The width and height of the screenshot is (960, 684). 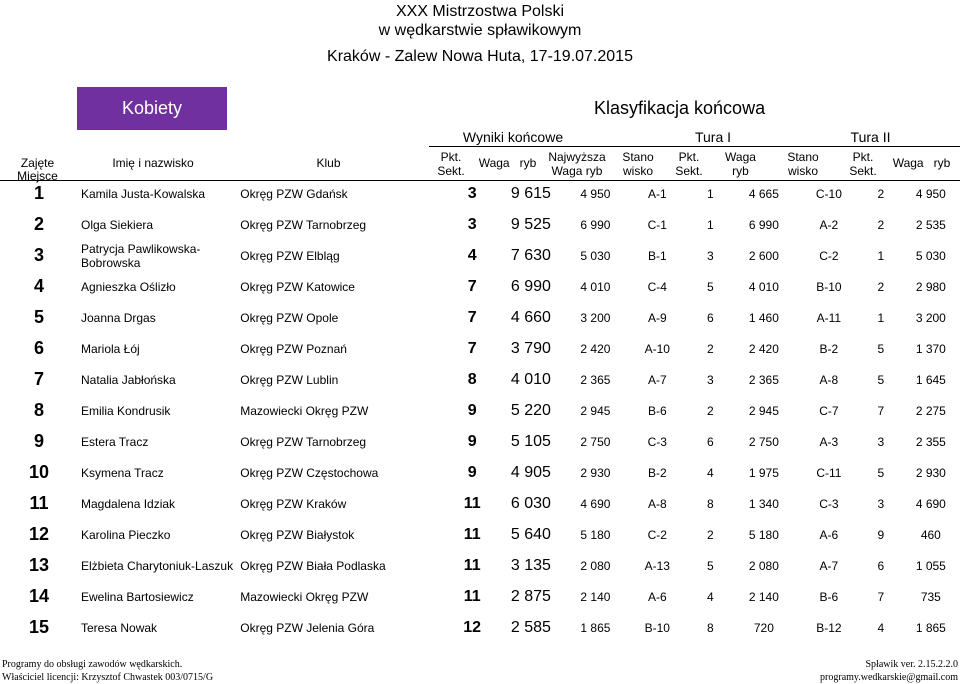 What do you see at coordinates (710, 193) in the screenshot?
I see `t1-points-cell: 1` at bounding box center [710, 193].